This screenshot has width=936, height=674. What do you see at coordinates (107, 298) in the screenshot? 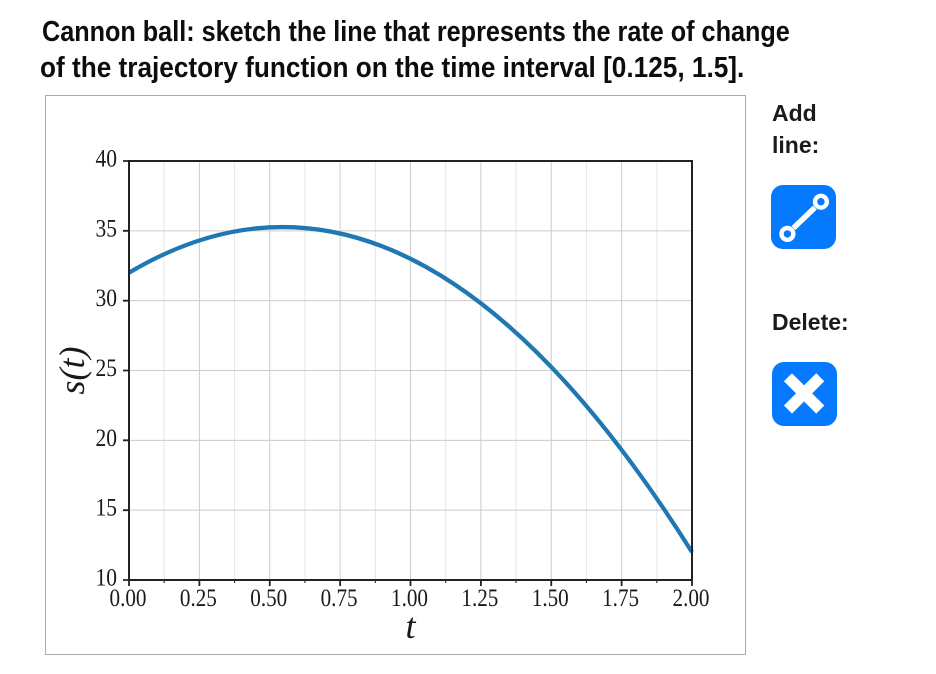
I see `svg-text: 30` at bounding box center [107, 298].